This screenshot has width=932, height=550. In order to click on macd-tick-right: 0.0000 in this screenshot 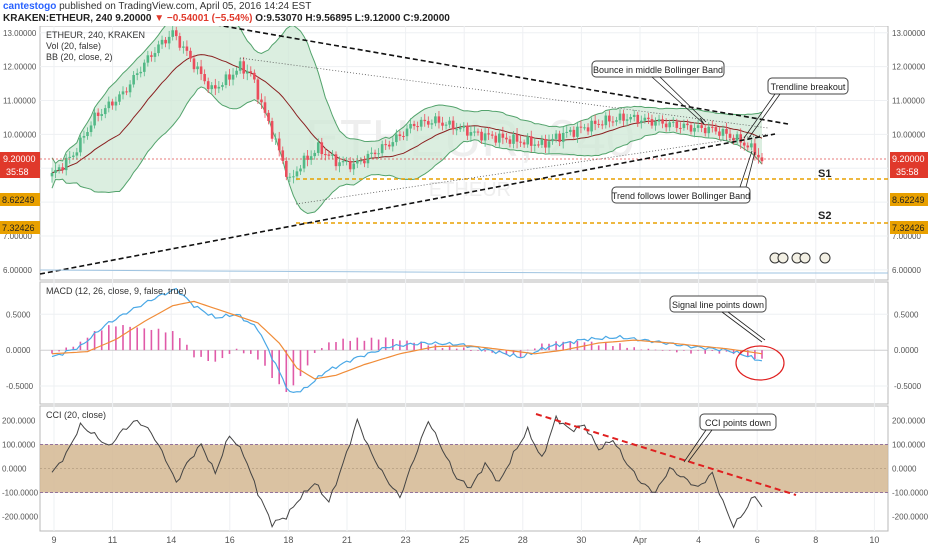, I will do `click(906, 350)`.